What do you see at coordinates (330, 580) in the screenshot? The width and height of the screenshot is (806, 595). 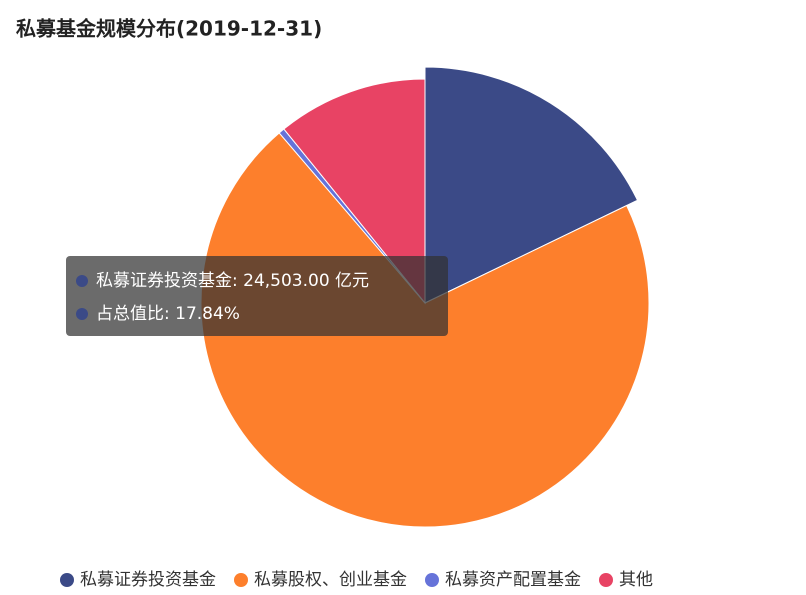 I see `legend-label: 私募股权、创业基金` at bounding box center [330, 580].